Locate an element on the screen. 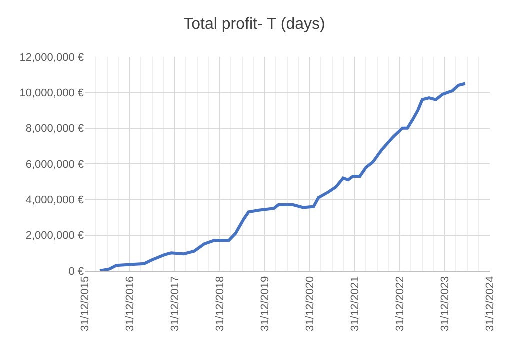 The width and height of the screenshot is (509, 351). x-tick-label: 31/12/2024 is located at coordinates (490, 304).